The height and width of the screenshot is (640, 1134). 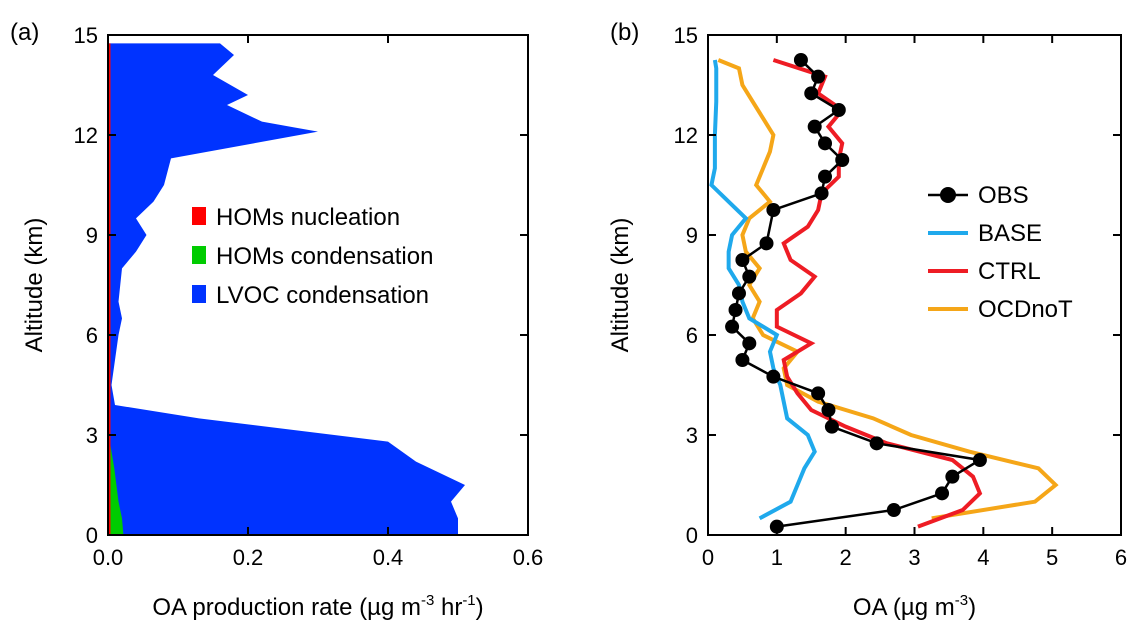 I want to click on panel-b-x-tick-label: 3, so click(x=914, y=557).